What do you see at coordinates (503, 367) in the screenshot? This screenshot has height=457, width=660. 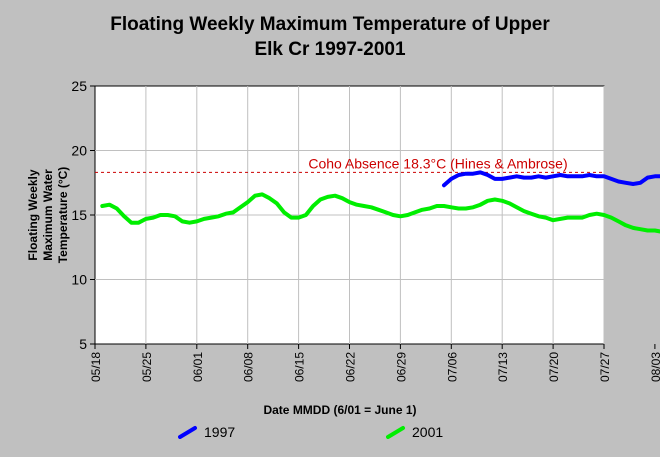 I see `x-tick-label: 07/13` at bounding box center [503, 367].